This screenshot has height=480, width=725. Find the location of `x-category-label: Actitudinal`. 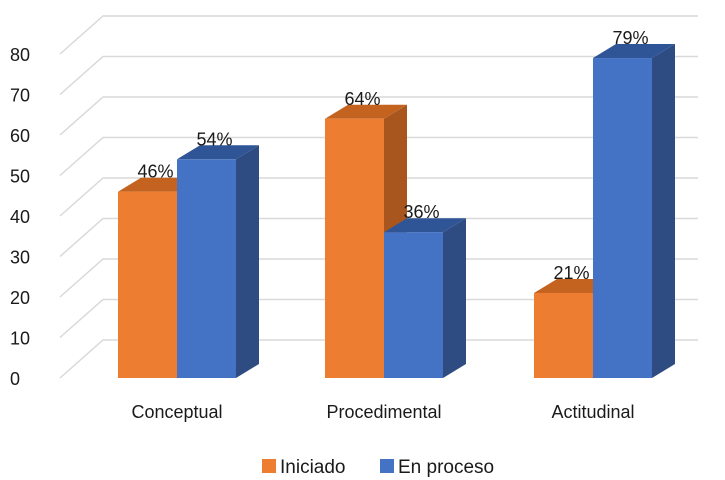

x-category-label: Actitudinal is located at coordinates (592, 412).